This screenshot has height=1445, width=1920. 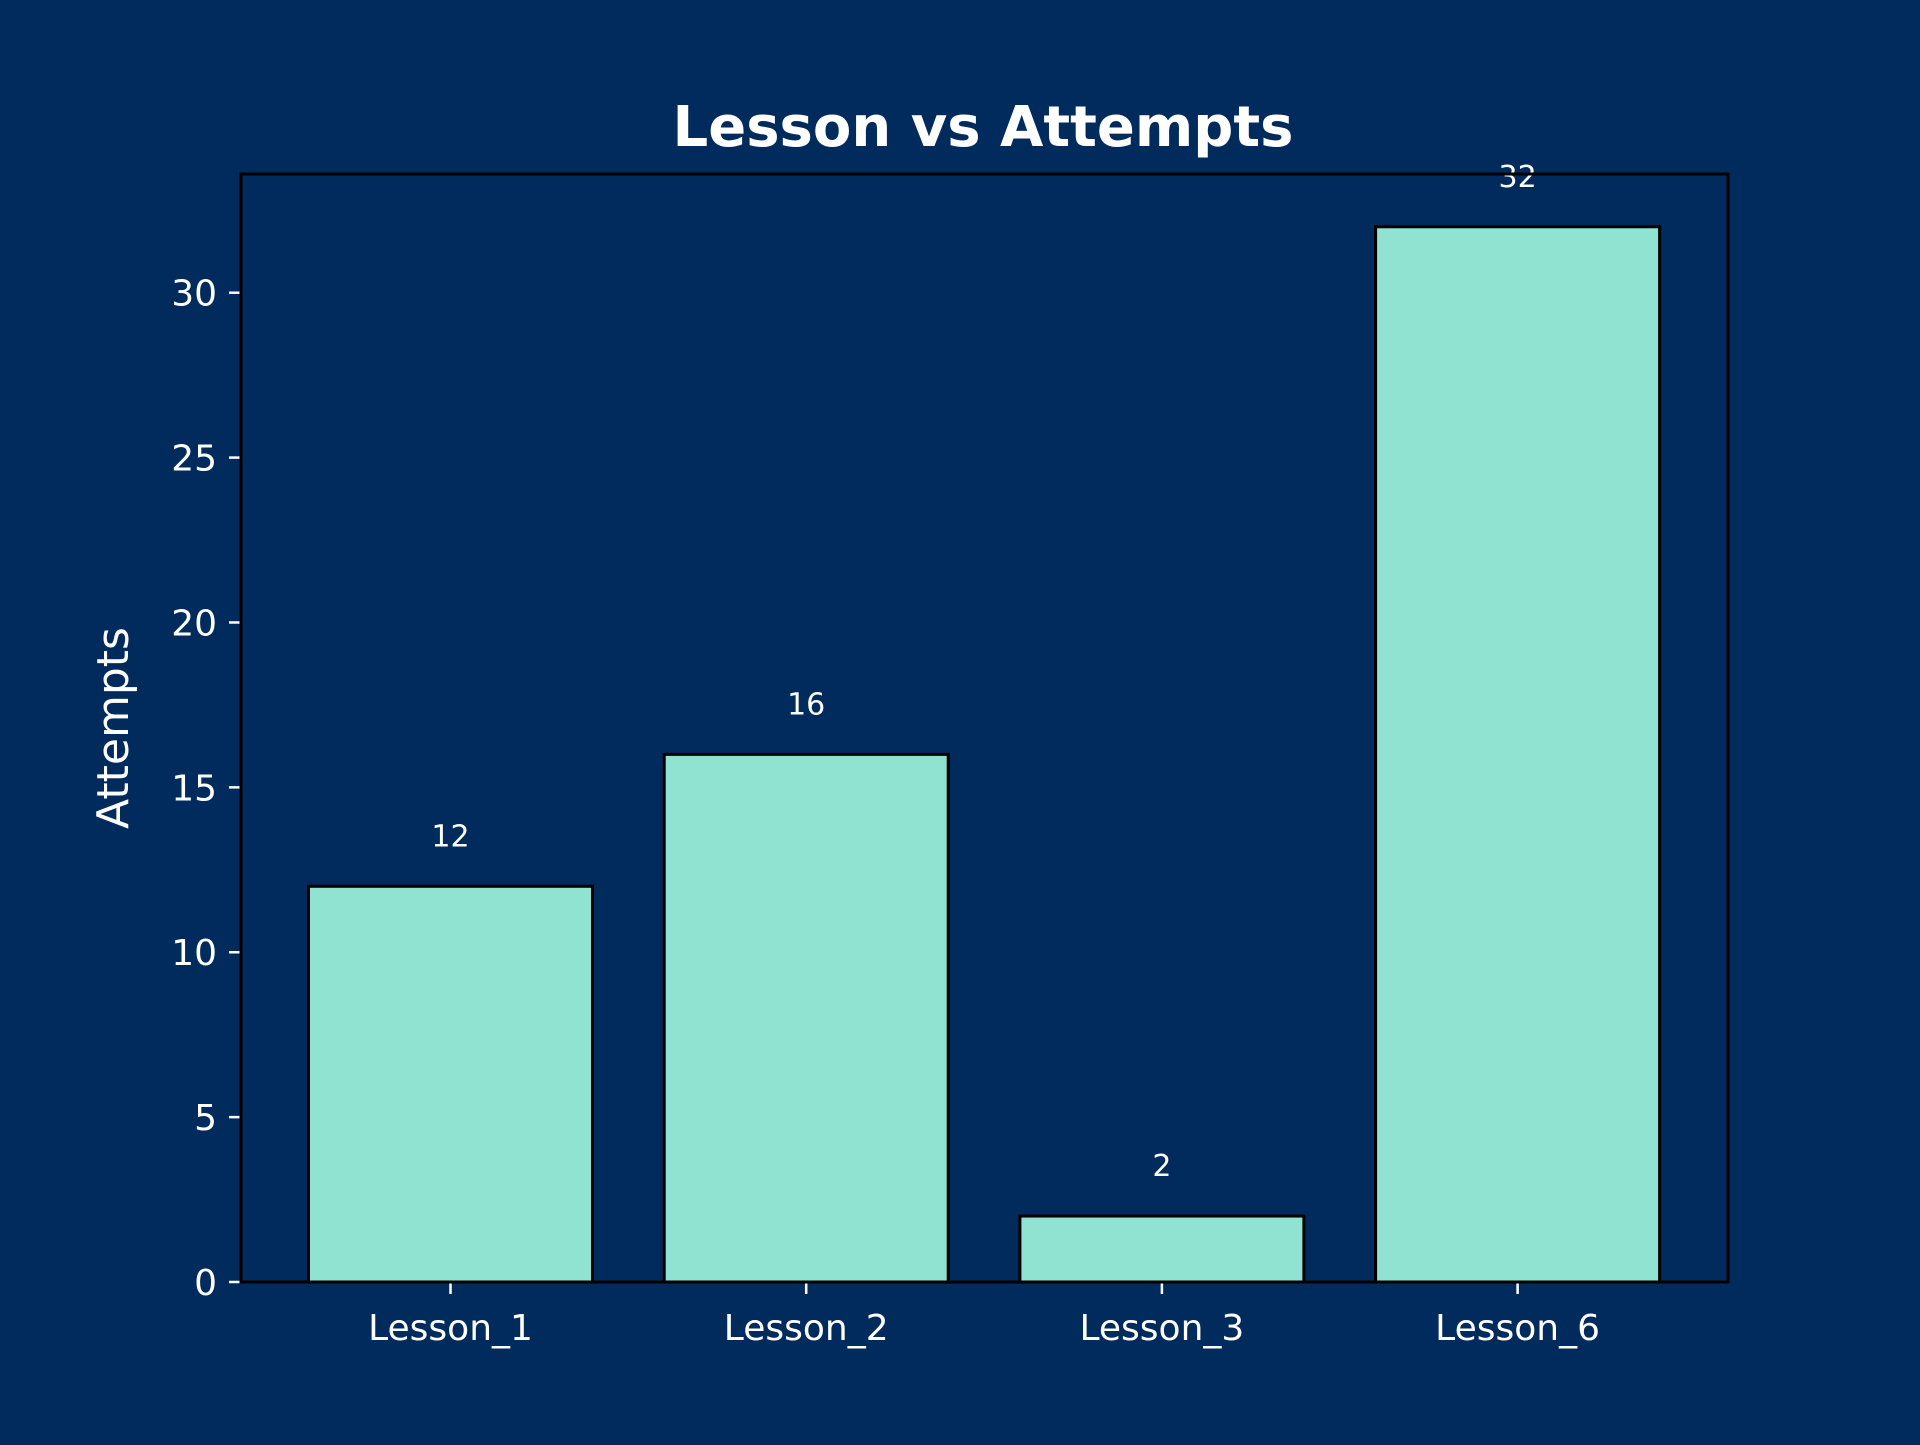 I want to click on data-label-lesson_3: 2, so click(x=1161, y=1166).